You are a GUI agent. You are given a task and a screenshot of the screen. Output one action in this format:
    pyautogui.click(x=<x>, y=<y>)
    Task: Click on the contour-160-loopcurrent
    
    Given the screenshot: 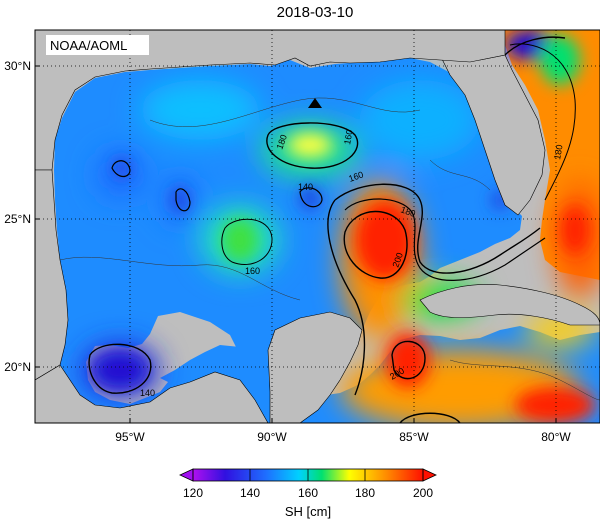 What is the action you would take?
    pyautogui.click(x=437, y=228)
    